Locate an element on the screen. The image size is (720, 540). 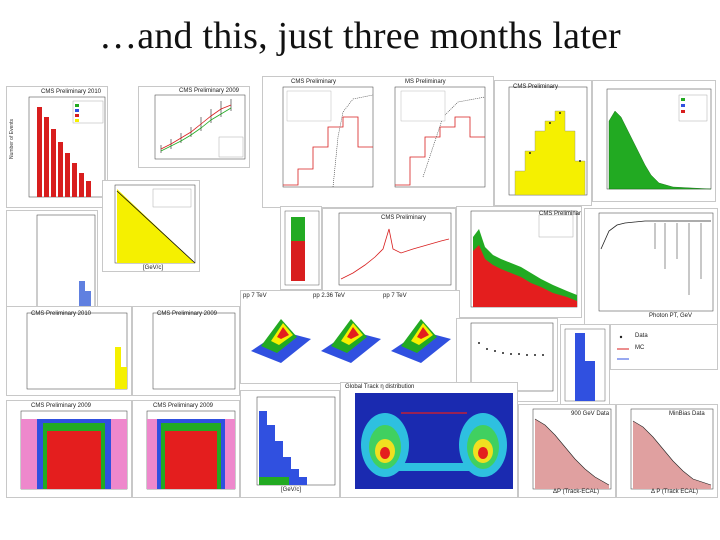
plot-blue-hist-small-svg is located at coordinates (66, 261).